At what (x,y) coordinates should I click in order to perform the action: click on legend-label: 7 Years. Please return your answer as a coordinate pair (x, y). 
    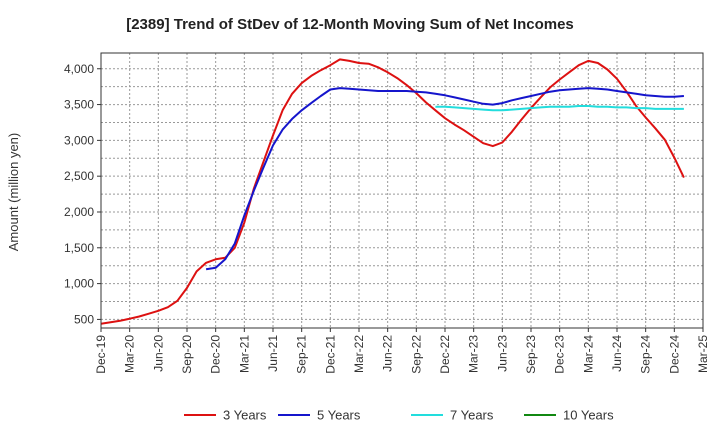
    Looking at the image, I should click on (472, 415).